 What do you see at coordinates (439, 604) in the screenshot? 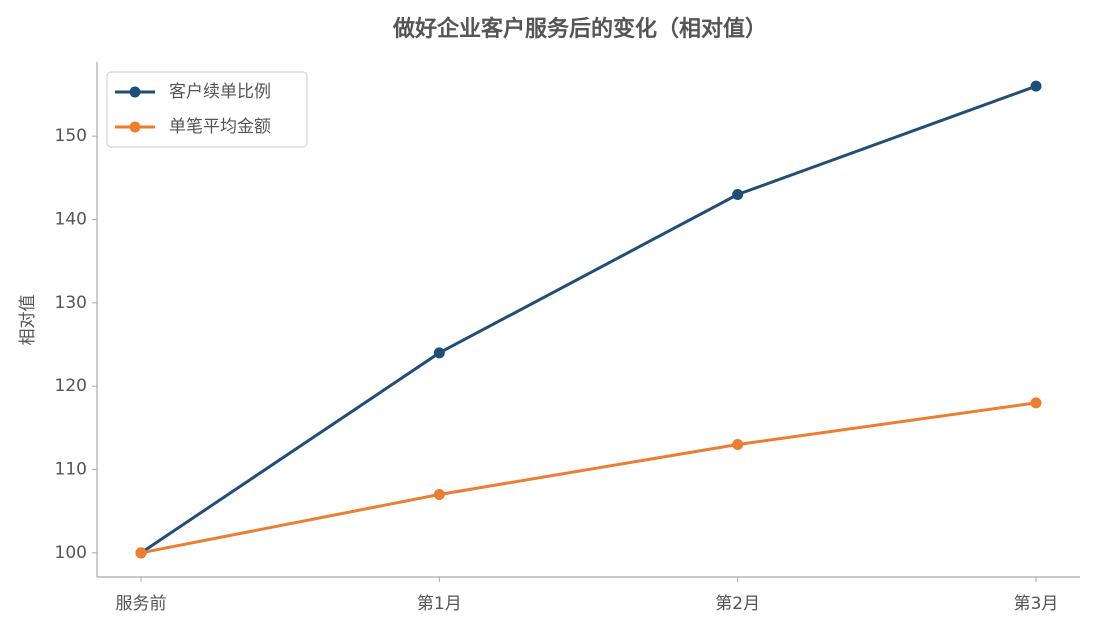
I see `x-tick-label: 第1月` at bounding box center [439, 604].